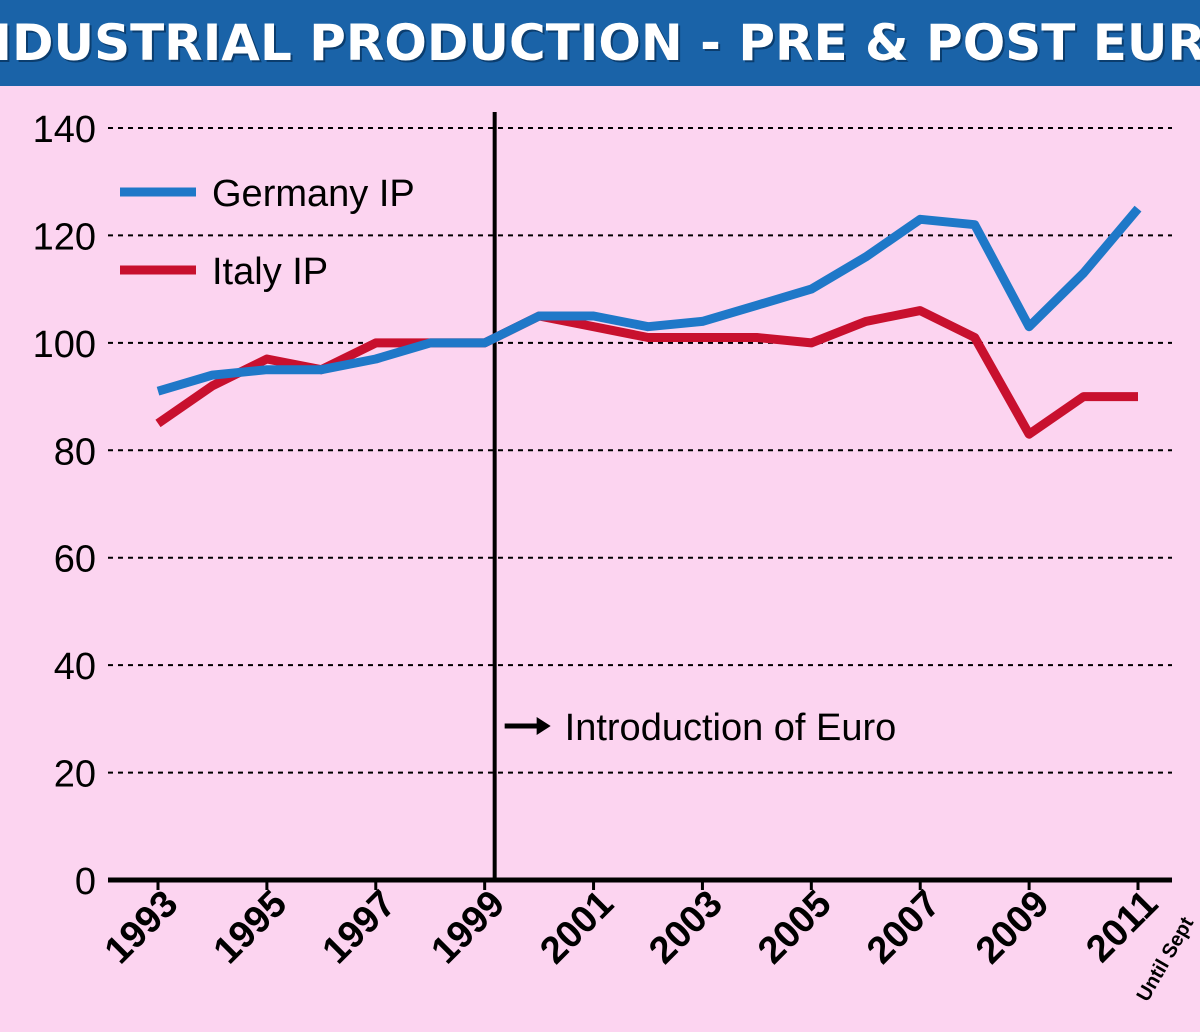 The height and width of the screenshot is (1032, 1200). I want to click on legend: Germany IP Italy IP, so click(267, 233).